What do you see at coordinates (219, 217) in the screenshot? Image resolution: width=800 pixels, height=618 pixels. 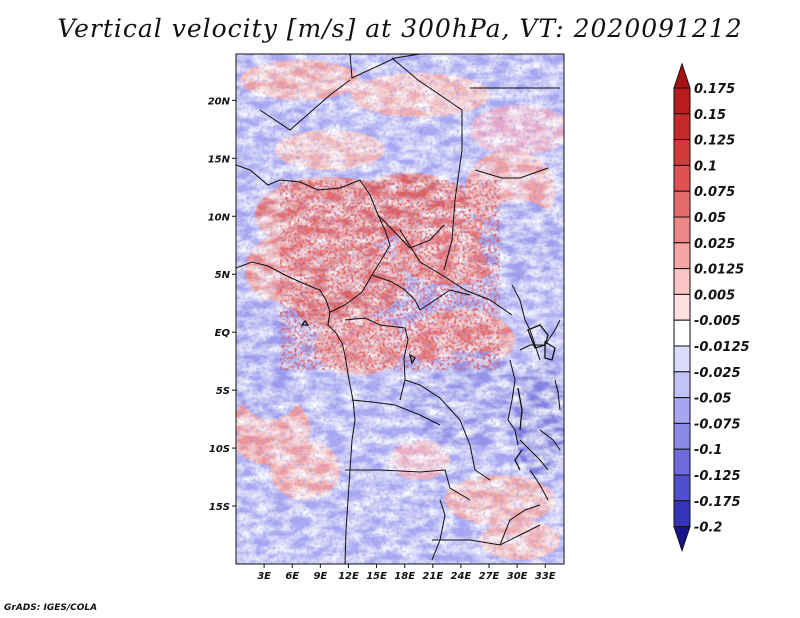 I see `lat-tick-label: 10N` at bounding box center [219, 217].